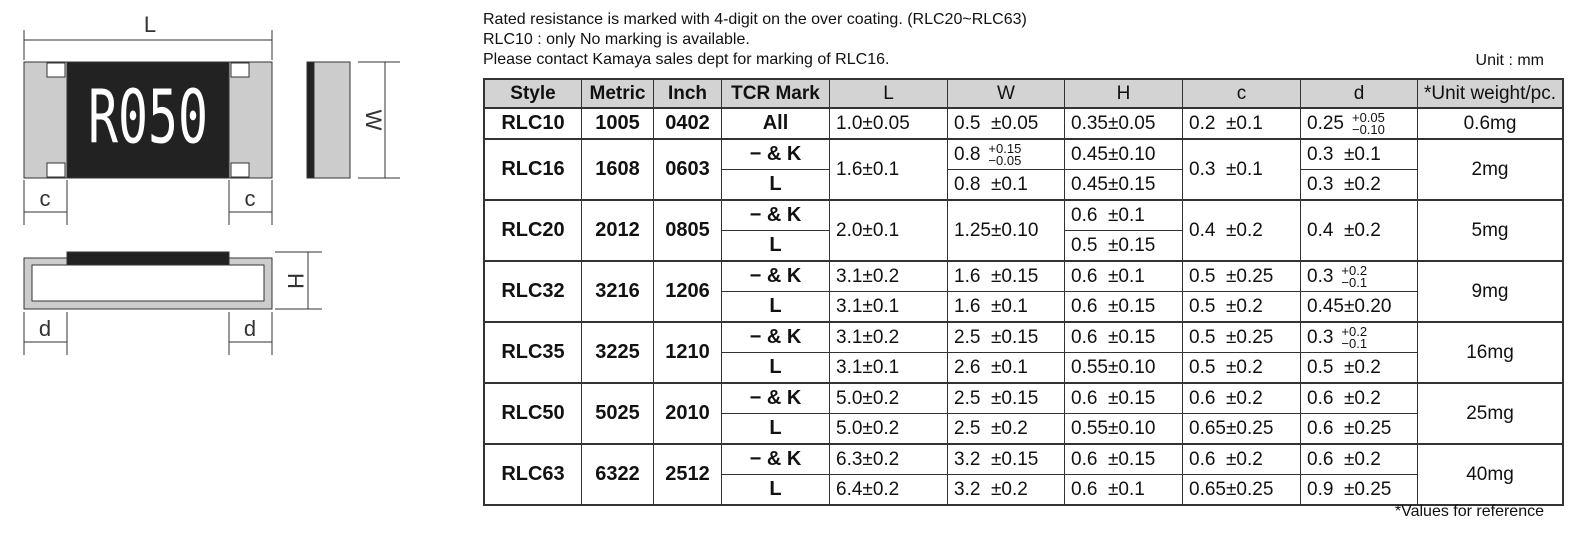 This screenshot has width=1592, height=546. I want to click on drawing: R050 L W c c H d d, so click(211, 183).